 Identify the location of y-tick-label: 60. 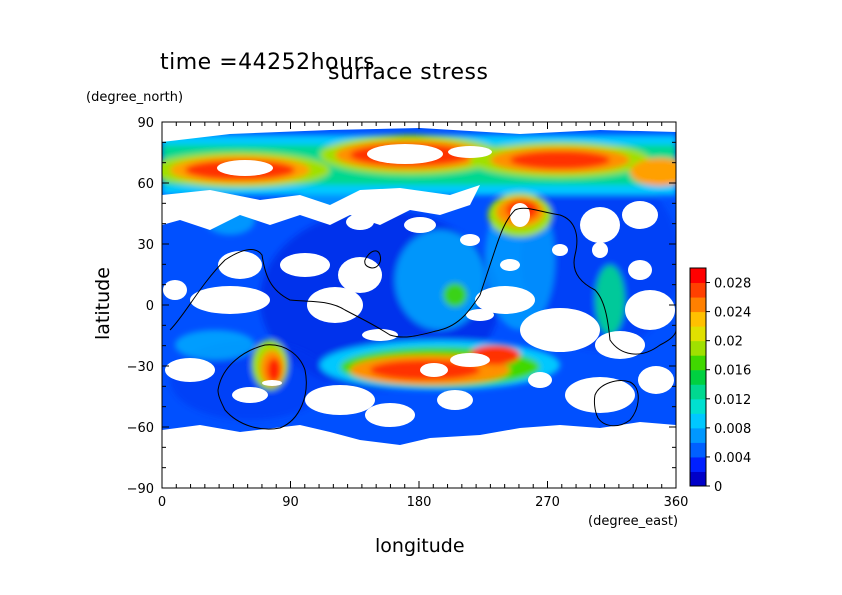
(145, 184).